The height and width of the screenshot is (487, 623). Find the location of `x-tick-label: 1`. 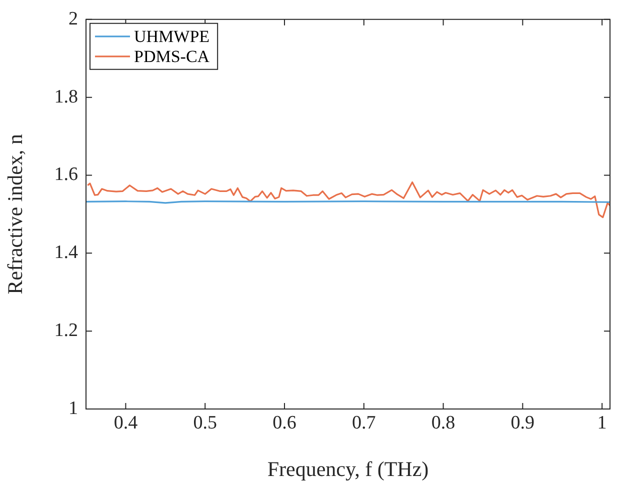

x-tick-label: 1 is located at coordinates (602, 423).